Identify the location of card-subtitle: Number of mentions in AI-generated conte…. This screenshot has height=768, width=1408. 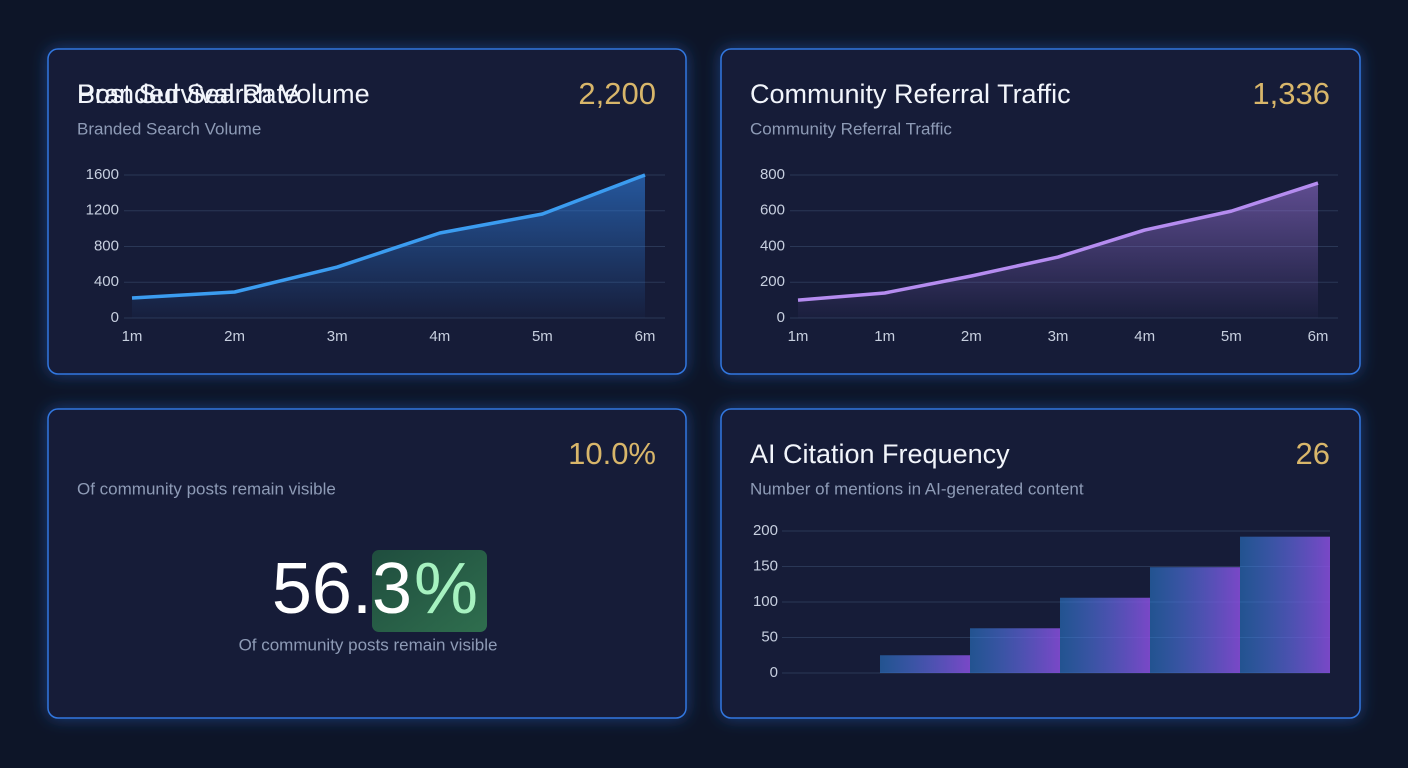
(917, 488).